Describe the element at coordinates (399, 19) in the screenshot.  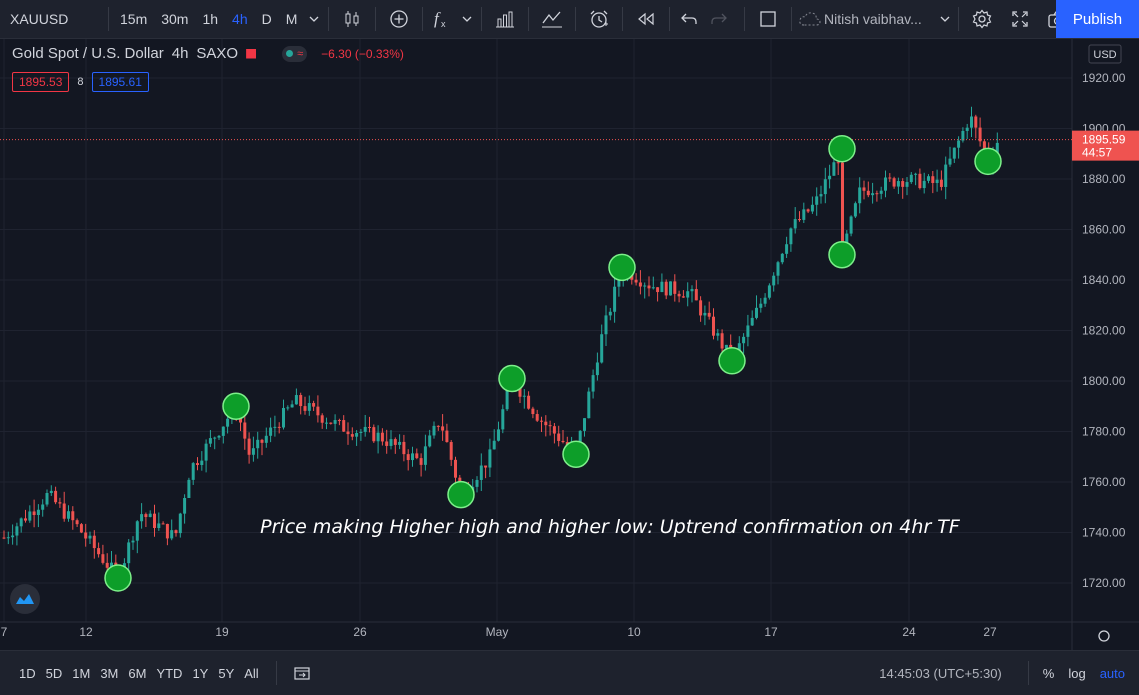
I see `compare-add-icon` at that location.